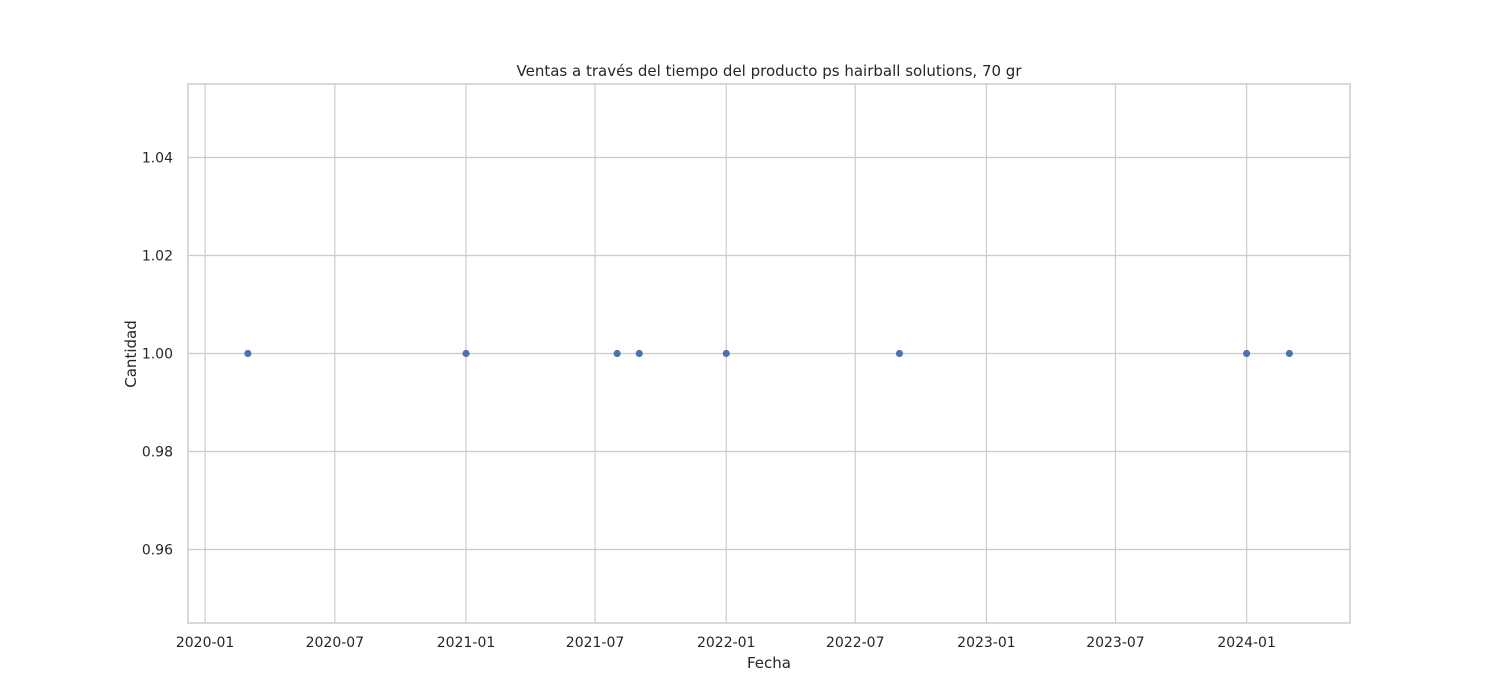 The width and height of the screenshot is (1500, 700). I want to click on x-tick-label: 2024-01, so click(1246, 643).